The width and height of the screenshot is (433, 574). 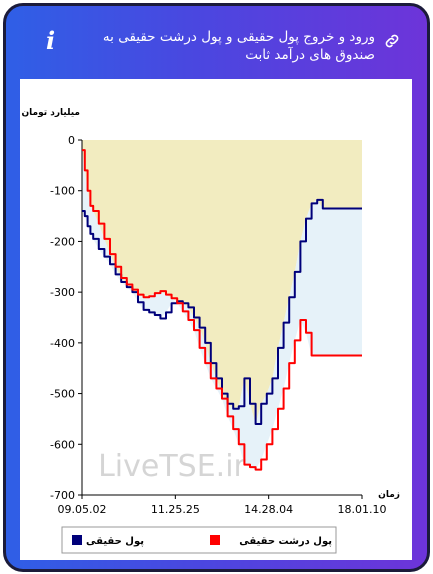 I want to click on x-axis-label: زمان, so click(x=389, y=495).